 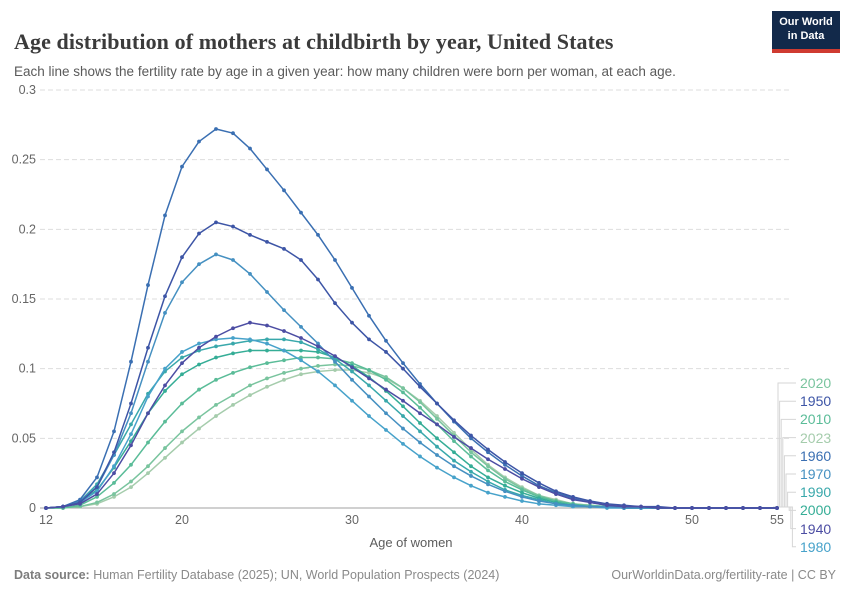 What do you see at coordinates (806, 36) in the screenshot?
I see `owid-logo-line2: in Data` at bounding box center [806, 36].